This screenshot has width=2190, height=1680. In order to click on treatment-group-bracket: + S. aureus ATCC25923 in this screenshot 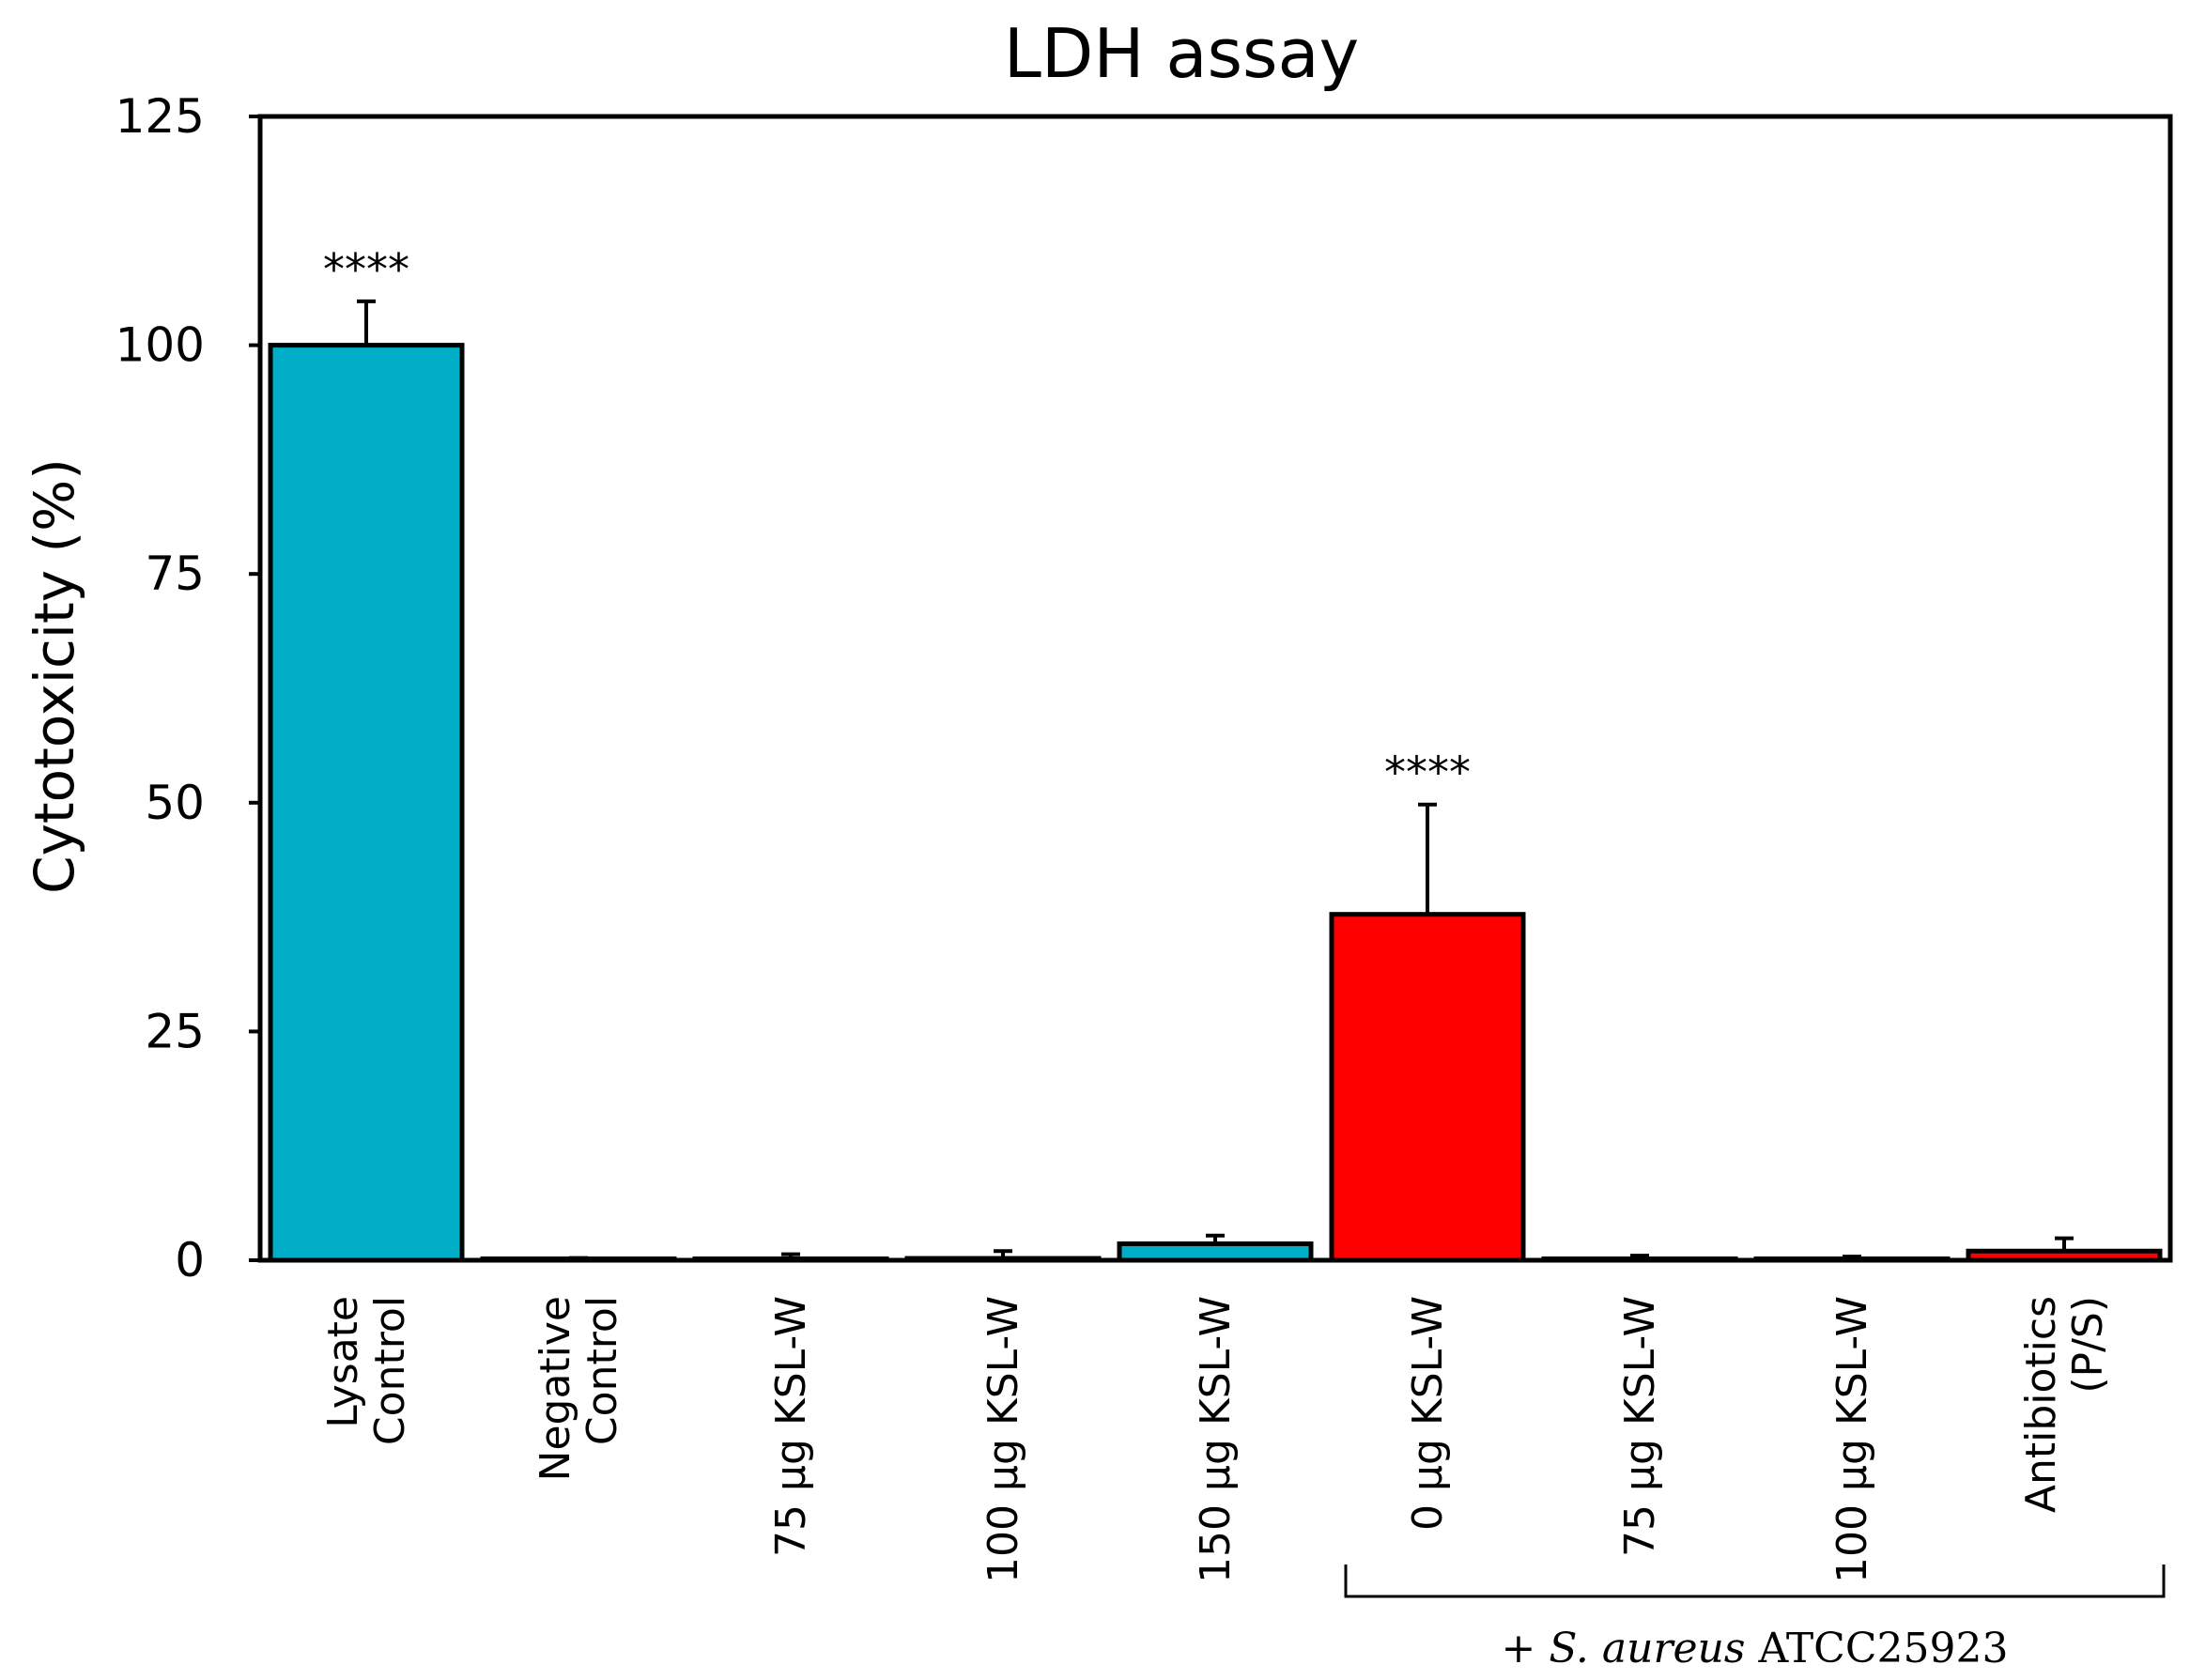, I will do `click(1755, 1618)`.